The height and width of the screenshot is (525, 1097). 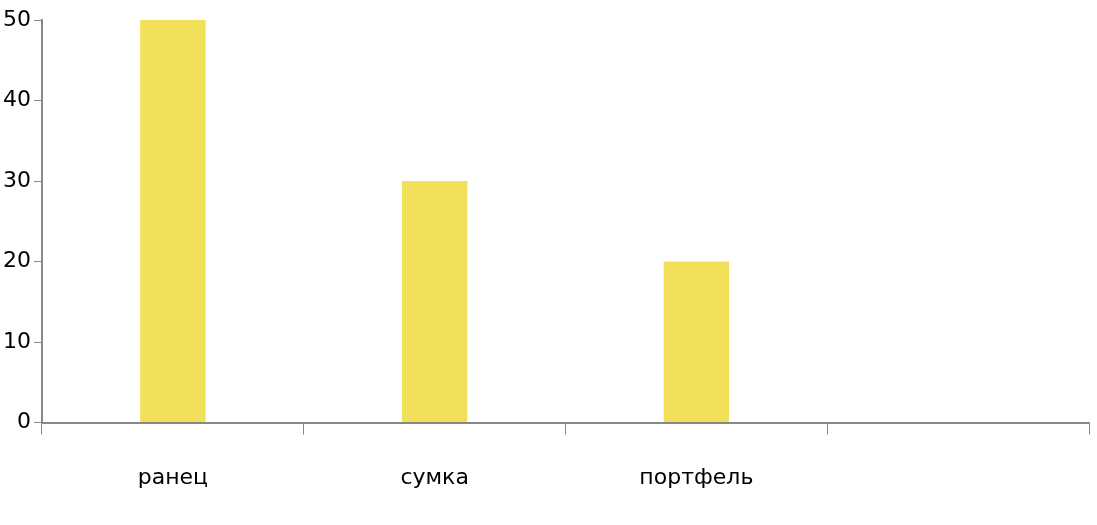 I want to click on y-tick-label: 0, so click(x=23, y=421).